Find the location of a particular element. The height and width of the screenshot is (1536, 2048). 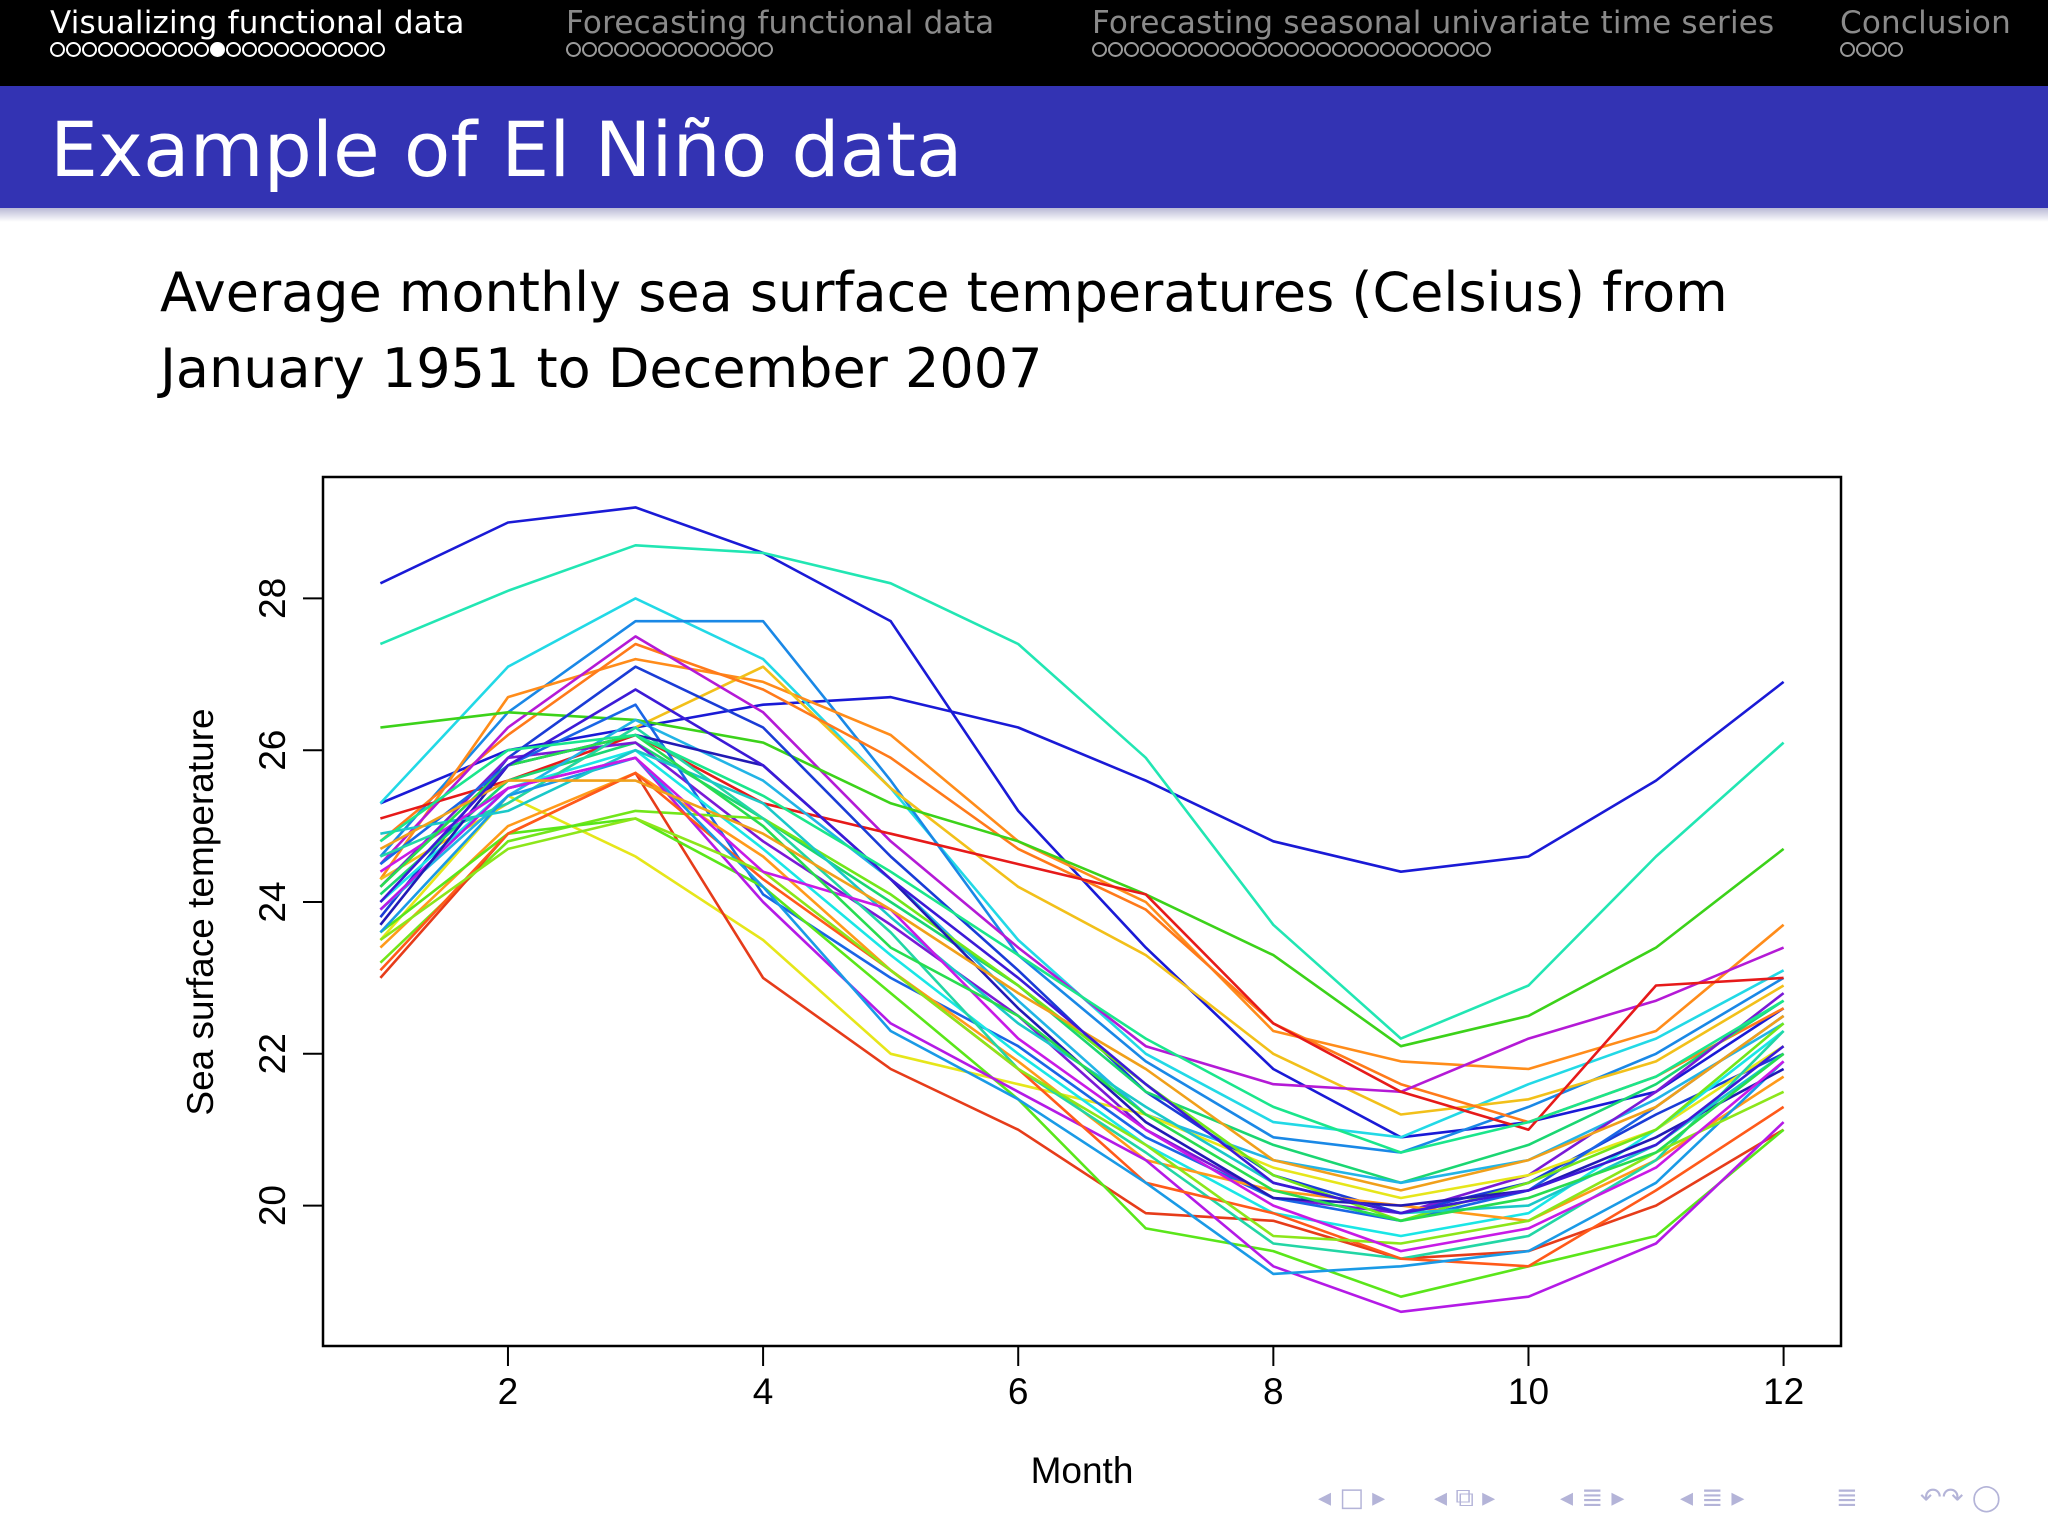

beamer-document-nav-icon: ◂ ≣ ▸ is located at coordinates (1712, 1498).